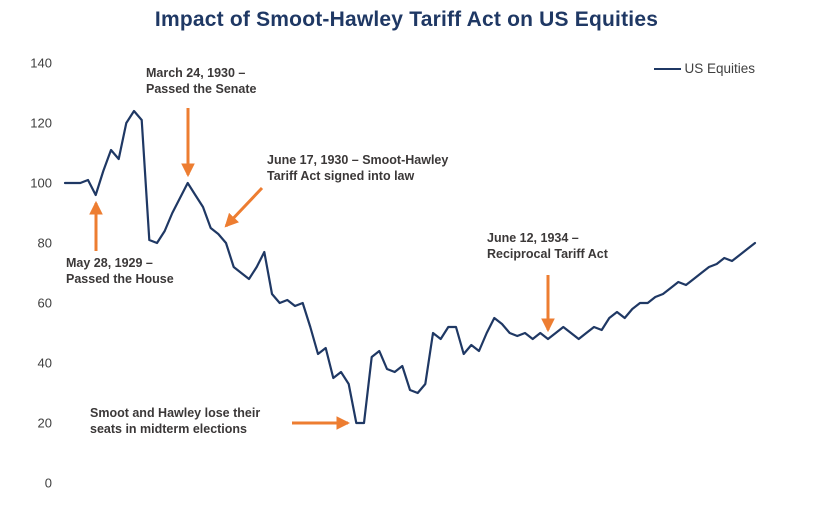 Image resolution: width=813 pixels, height=505 pixels. What do you see at coordinates (41, 63) in the screenshot?
I see `y-axis-label-140: 140` at bounding box center [41, 63].